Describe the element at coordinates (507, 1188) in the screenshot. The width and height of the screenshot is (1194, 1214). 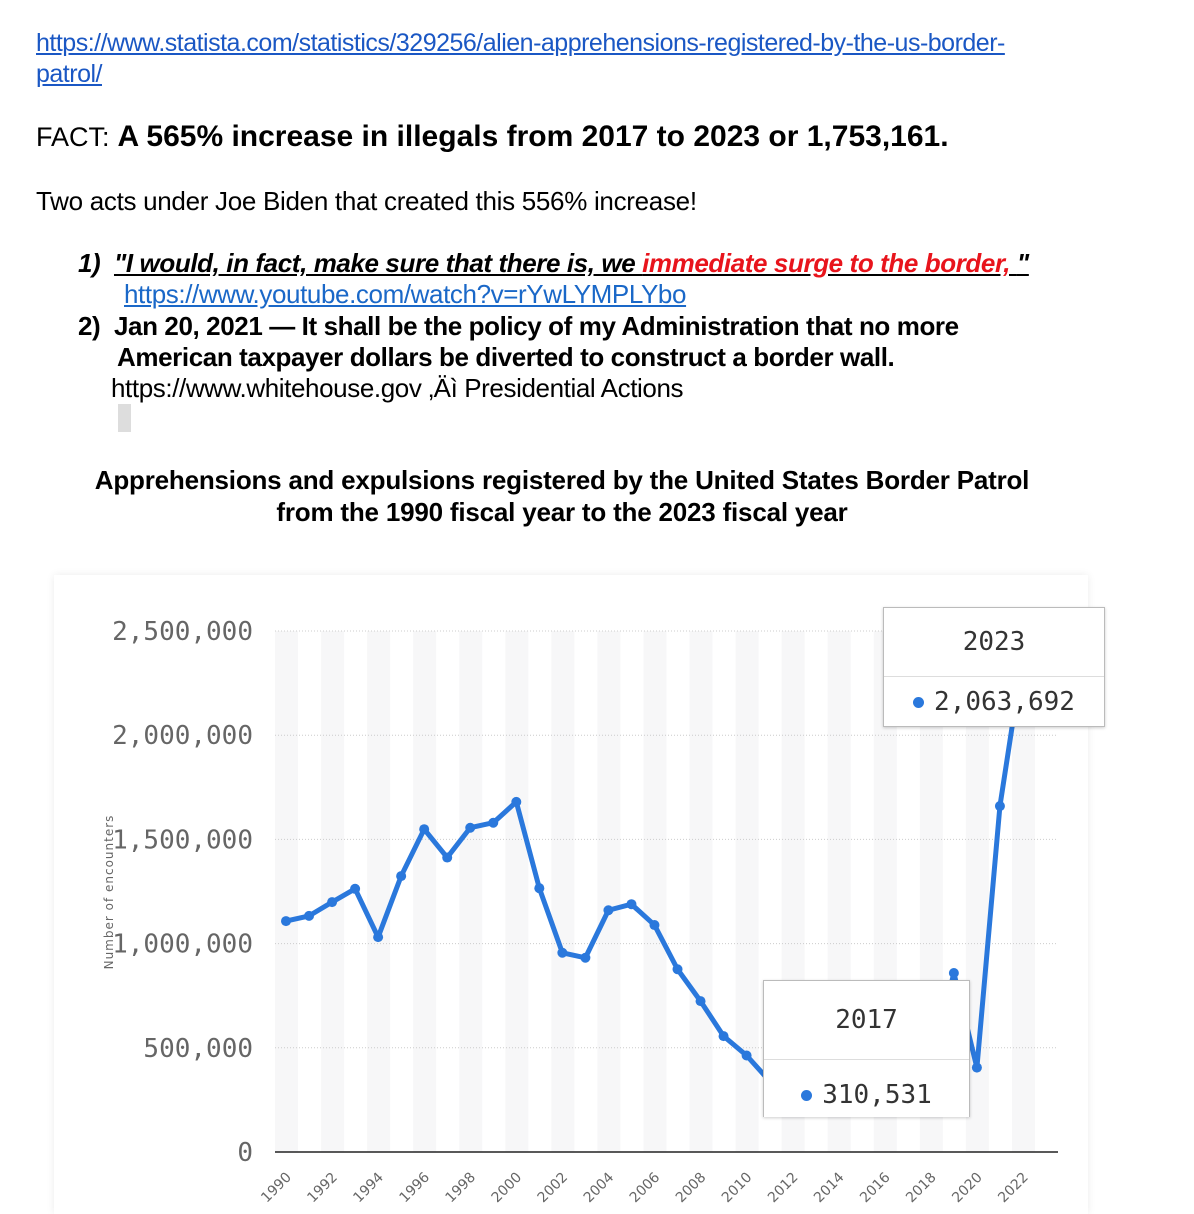
I see `x-tick-label: 2000` at that location.